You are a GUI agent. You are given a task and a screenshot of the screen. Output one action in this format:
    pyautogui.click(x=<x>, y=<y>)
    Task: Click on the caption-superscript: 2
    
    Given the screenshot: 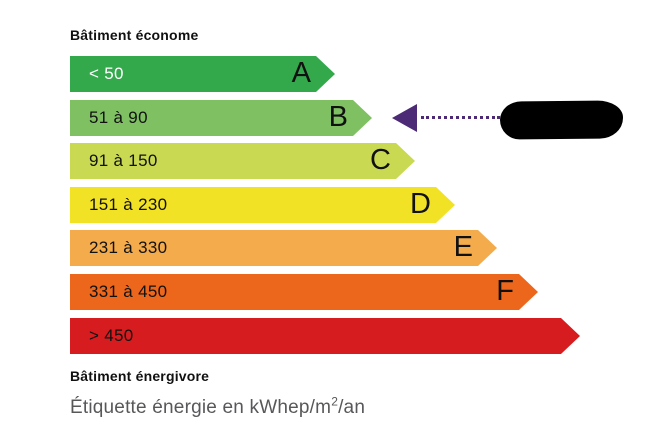 What is the action you would take?
    pyautogui.click(x=335, y=401)
    